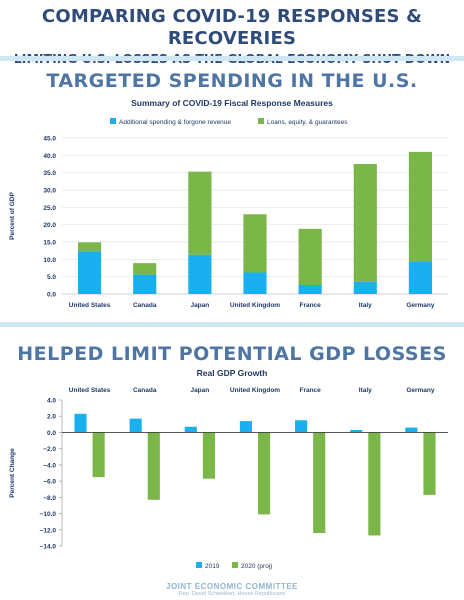 The image size is (464, 600). Describe the element at coordinates (49, 139) in the screenshot. I see `y-tick-label: 45.0` at that location.